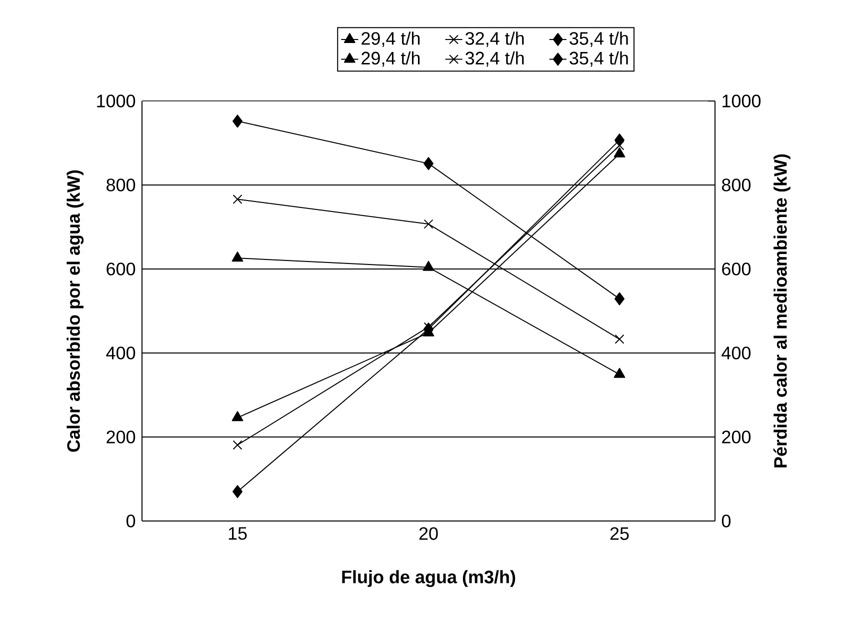  I want to click on y2-axis-title: Pérdida calor al medioambiente (kW), so click(781, 311).